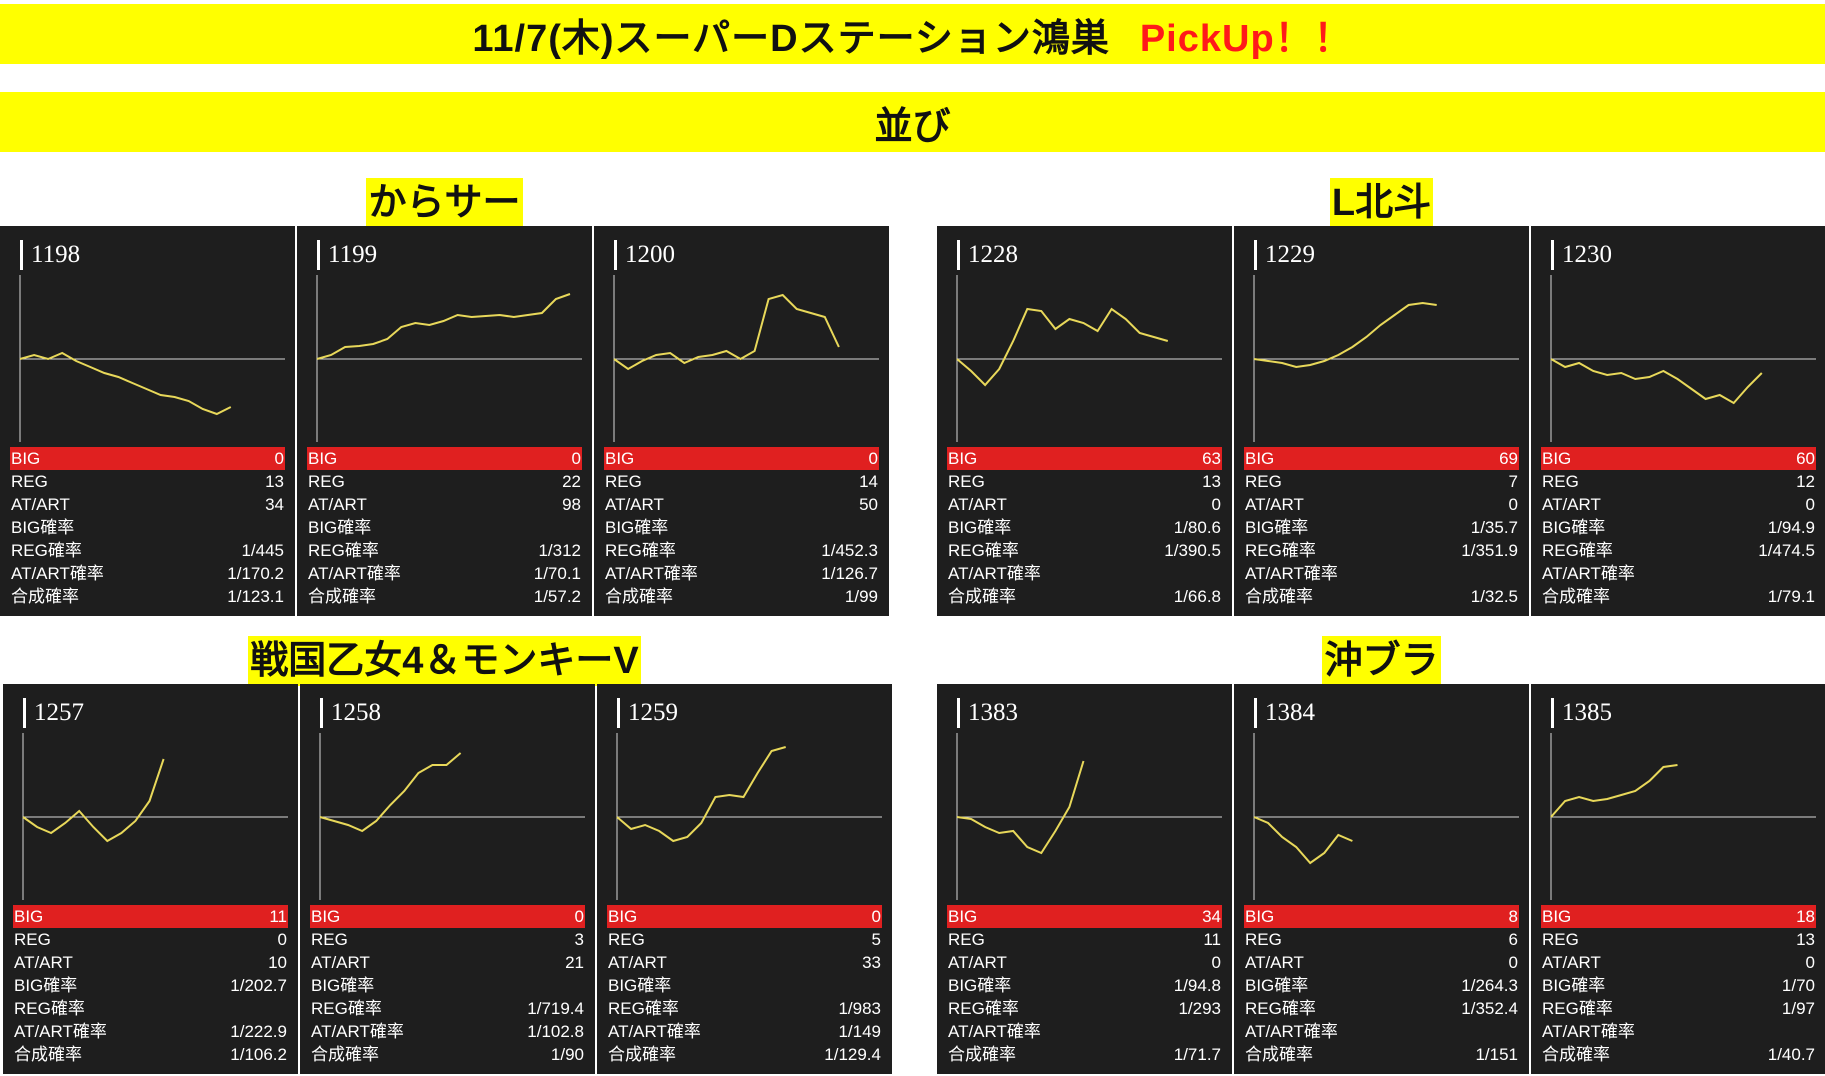  Describe the element at coordinates (1381, 550) in the screenshot. I see `stat-row: REG確率 1/351.9` at that location.